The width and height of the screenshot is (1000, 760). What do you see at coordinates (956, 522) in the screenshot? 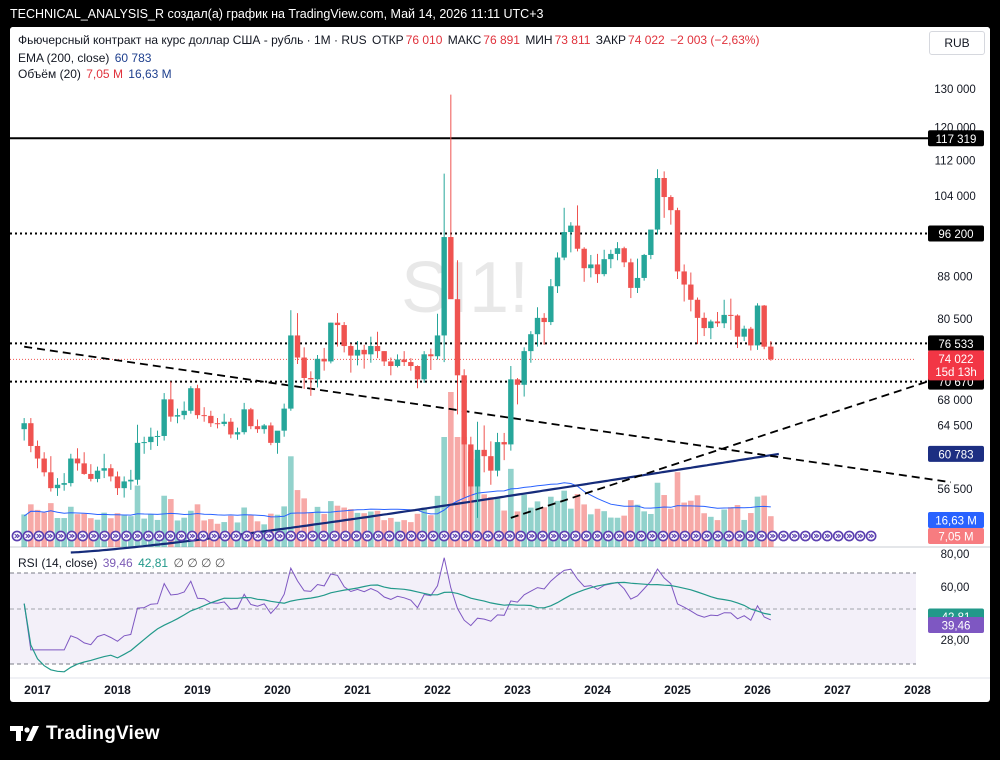
I see `volume-sma-badge: 16,63 M` at bounding box center [956, 522].